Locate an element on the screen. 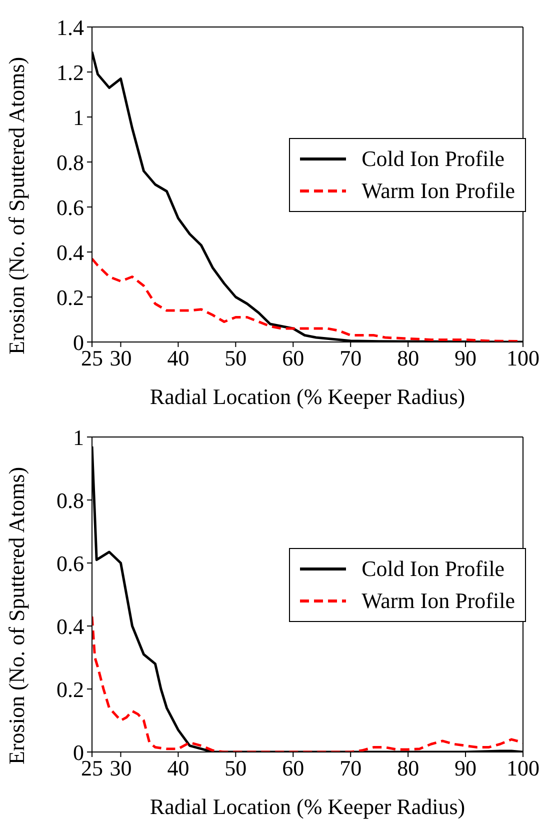  y-tick-label: 1.2 is located at coordinates (70, 72).